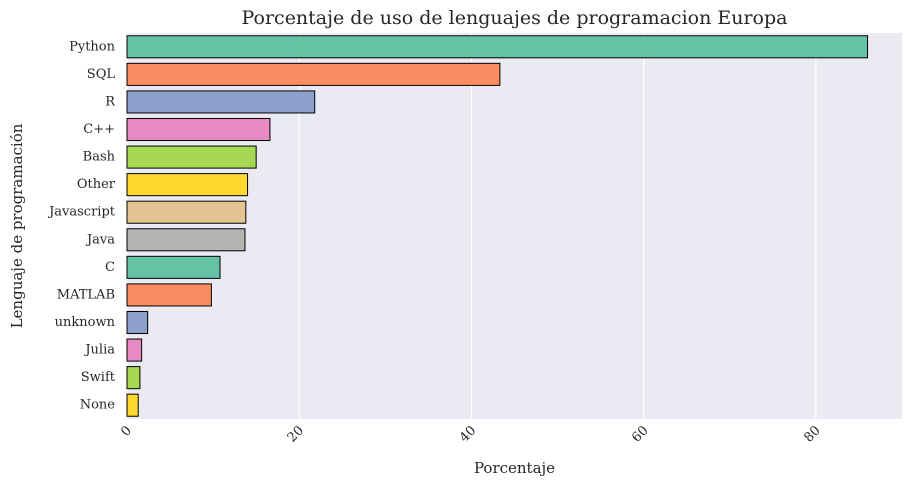 This screenshot has height=487, width=913. I want to click on bar-sql, so click(313, 74).